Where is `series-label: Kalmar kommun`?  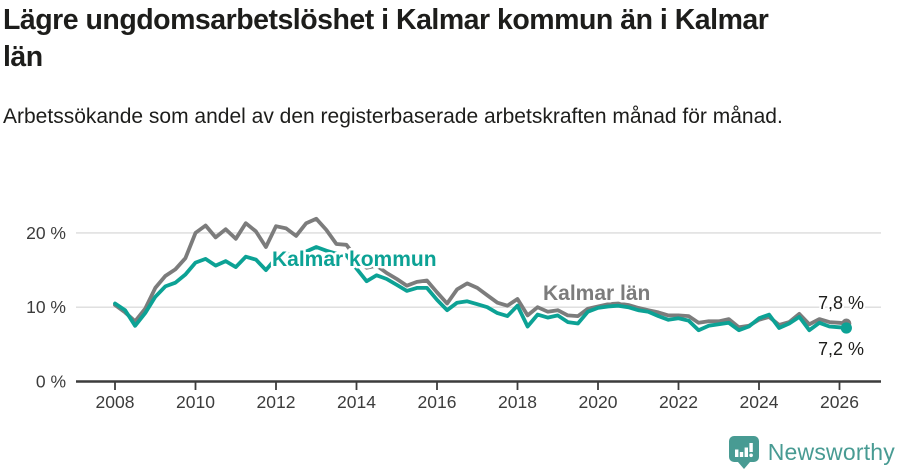
series-label: Kalmar kommun is located at coordinates (354, 259).